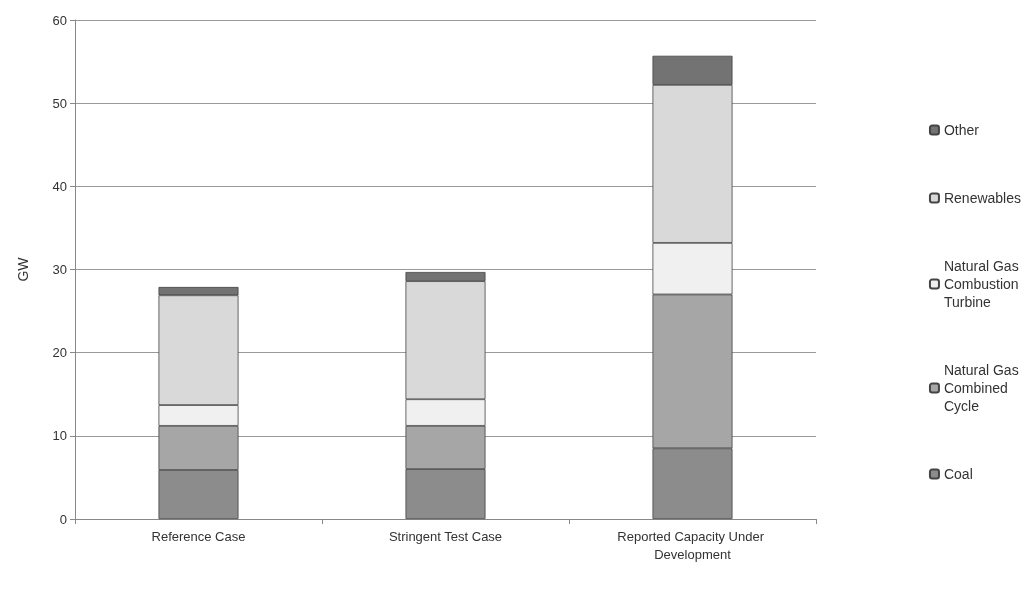 This screenshot has width=1036, height=604. I want to click on y-tick-label: 30, so click(59, 269).